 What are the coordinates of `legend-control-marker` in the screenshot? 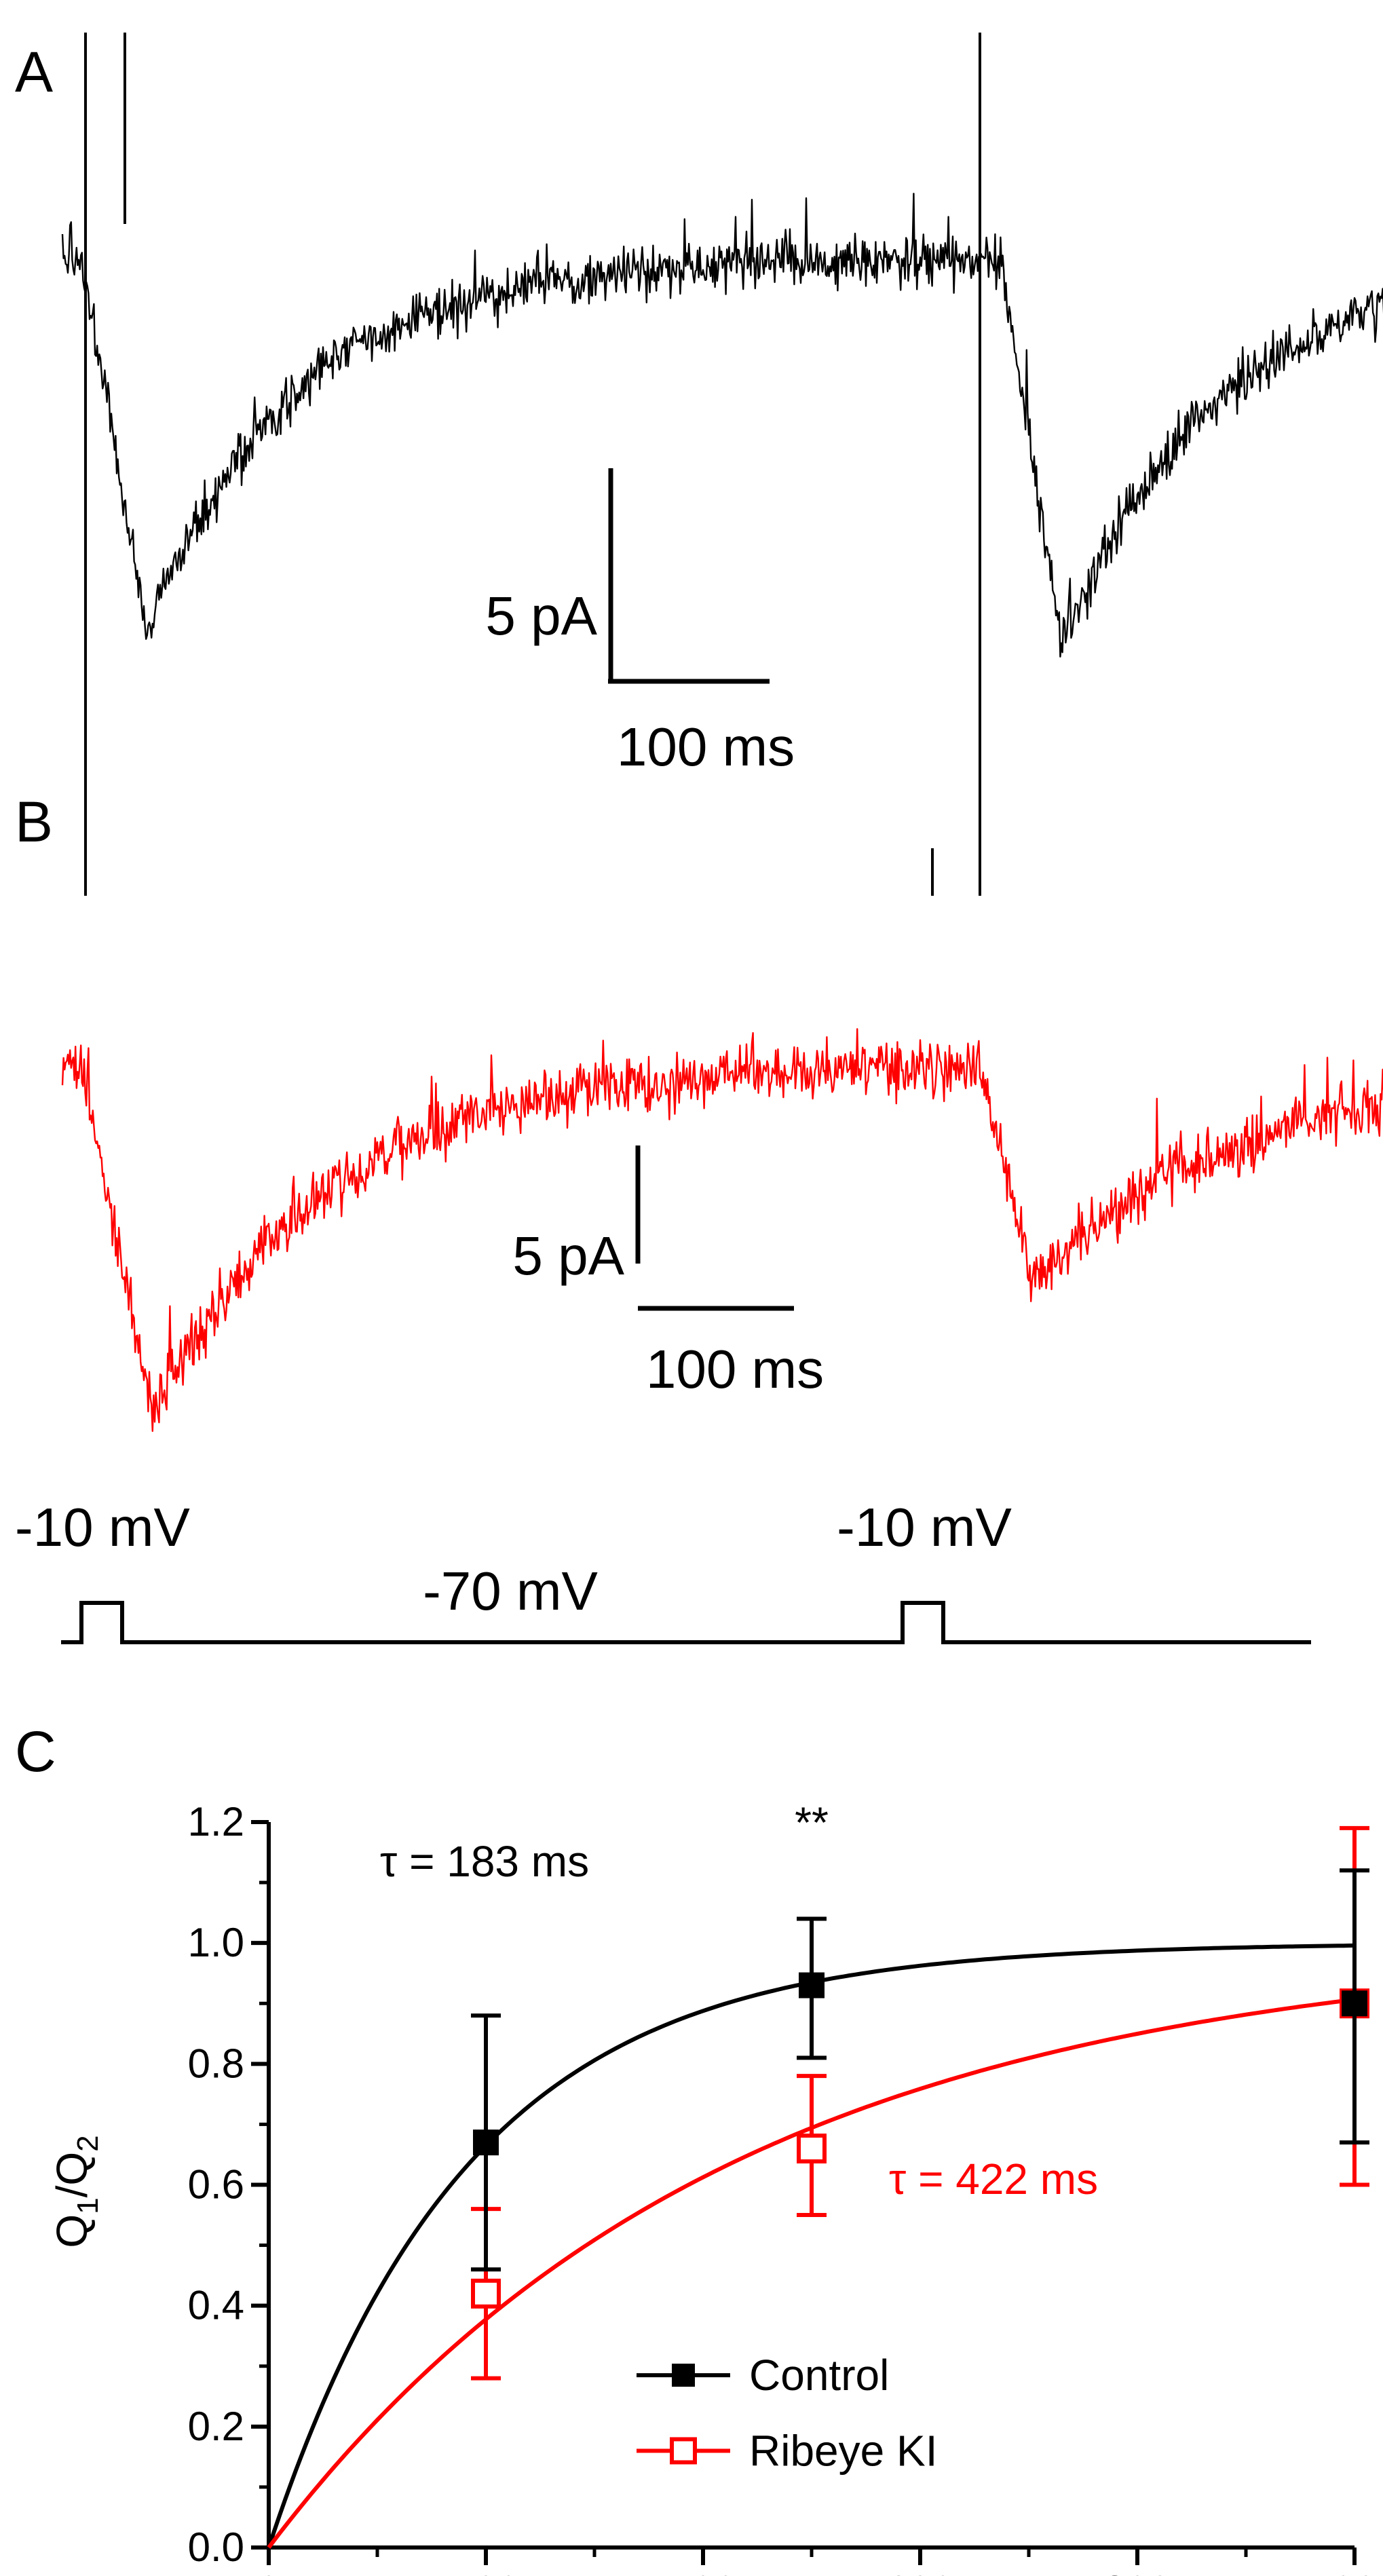 It's located at (683, 2375).